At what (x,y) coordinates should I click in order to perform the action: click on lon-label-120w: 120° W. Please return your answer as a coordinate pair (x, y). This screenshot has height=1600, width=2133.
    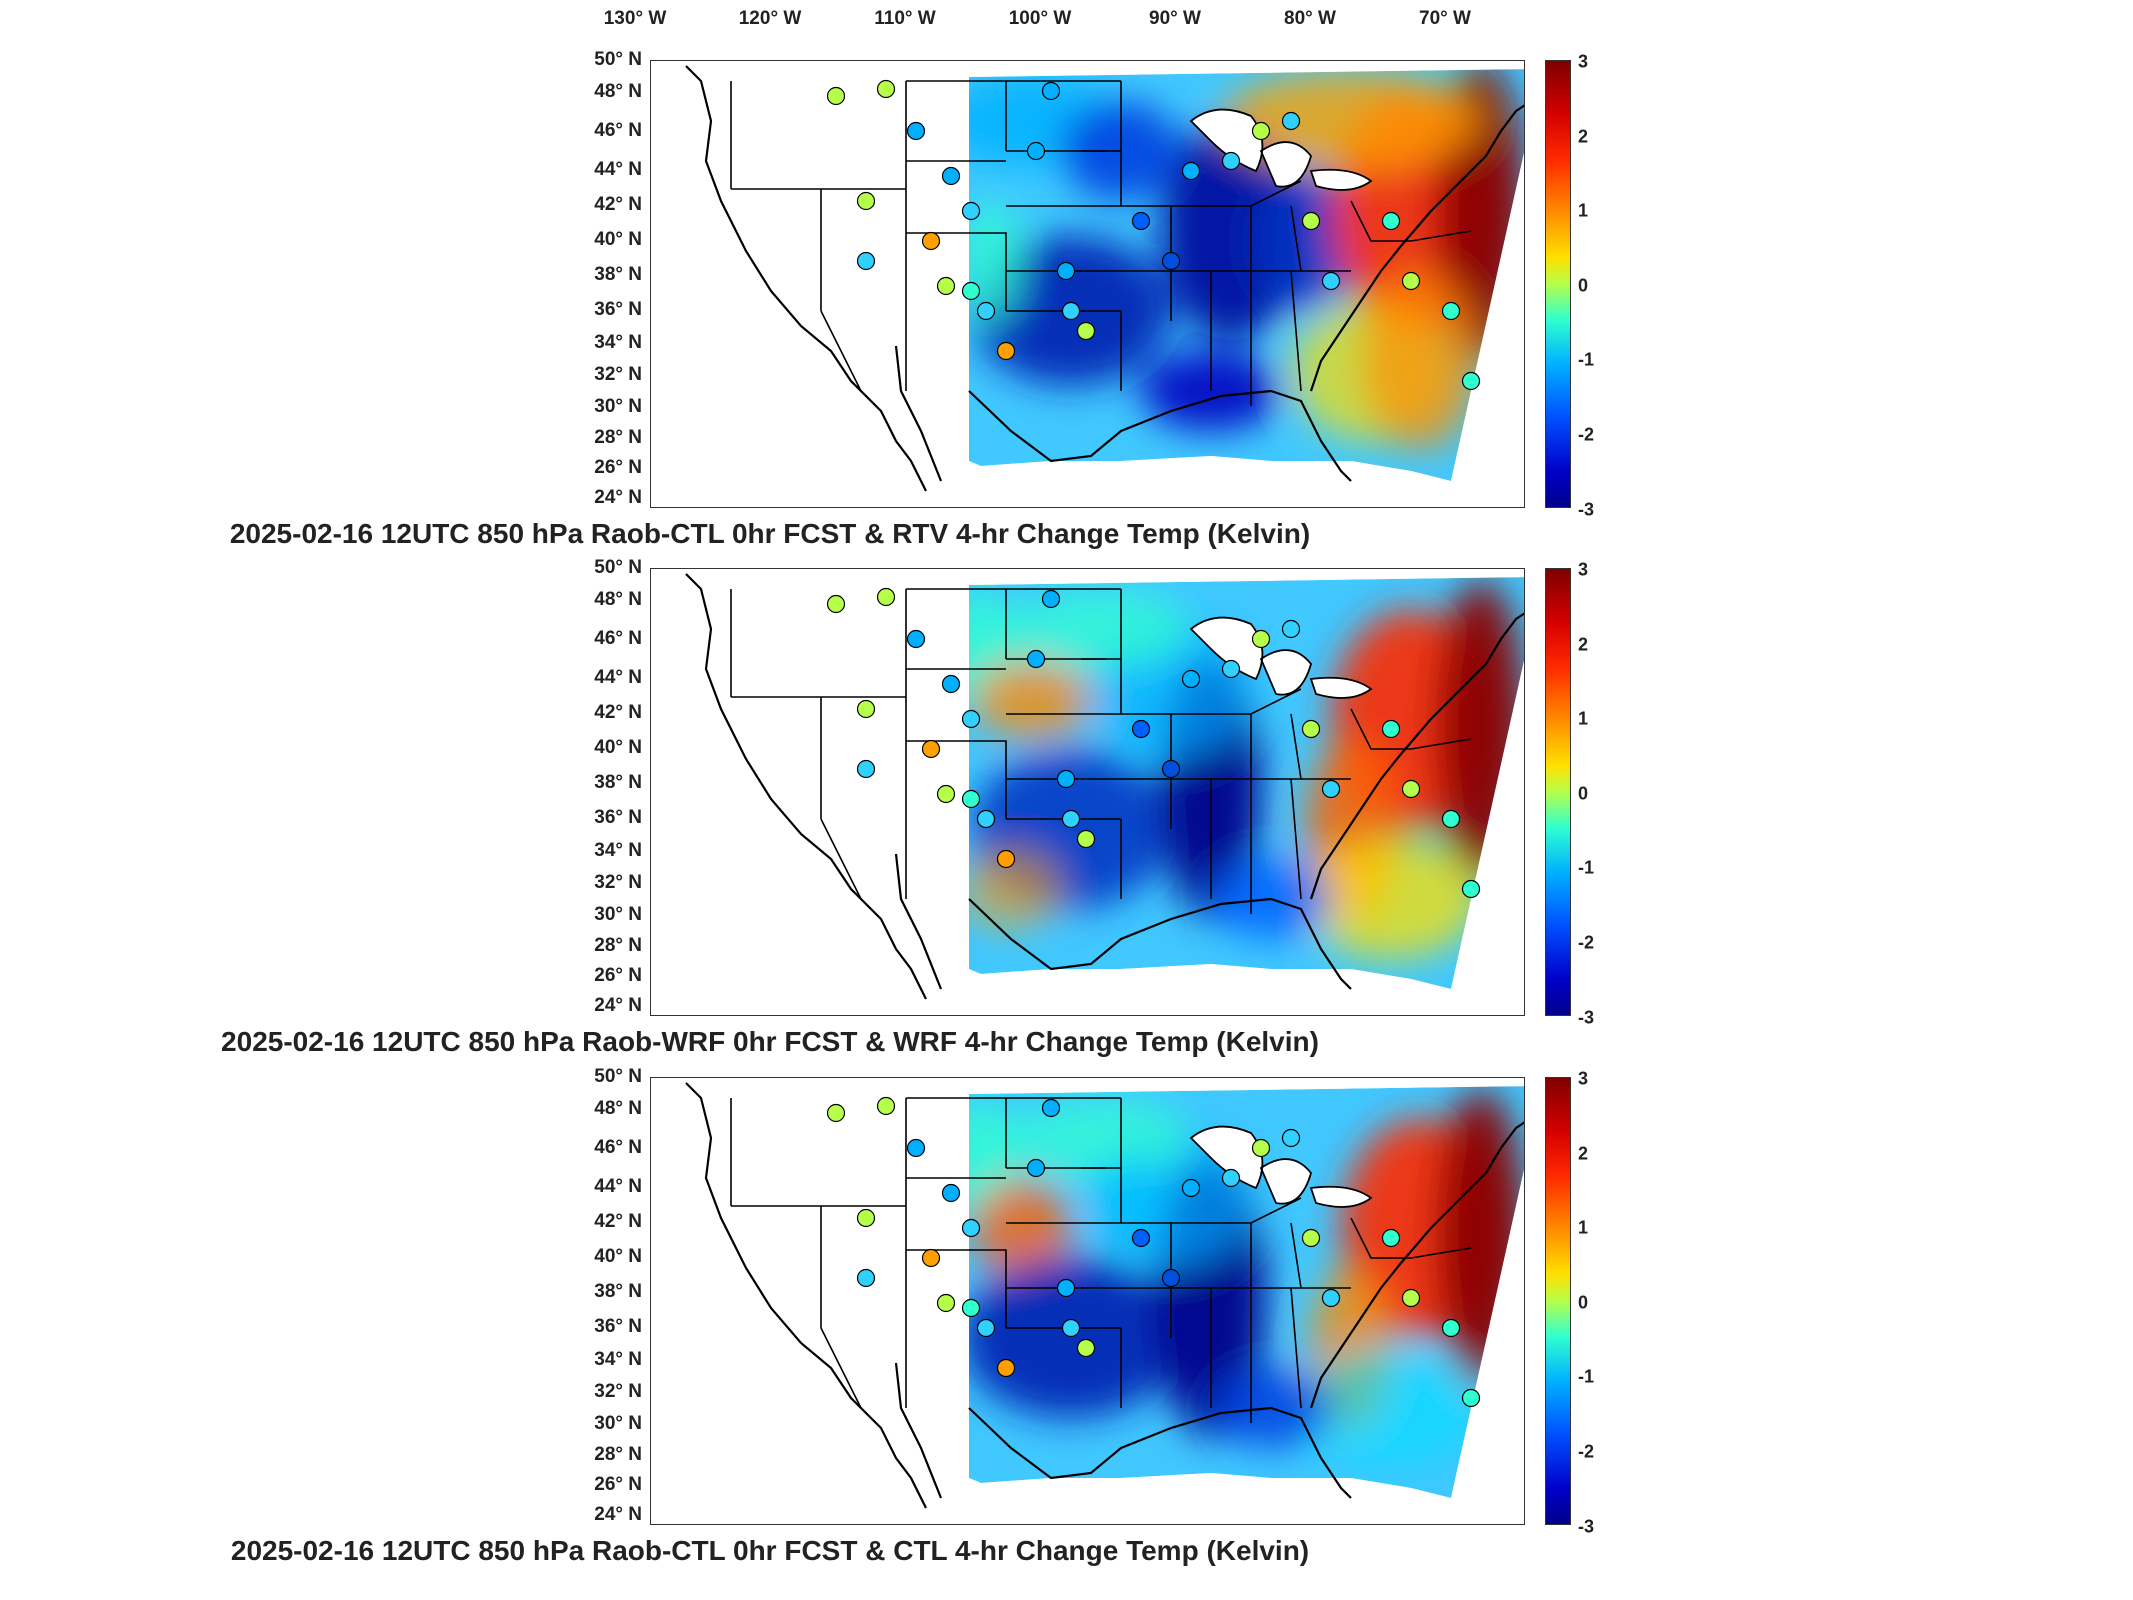
    Looking at the image, I should click on (770, 18).